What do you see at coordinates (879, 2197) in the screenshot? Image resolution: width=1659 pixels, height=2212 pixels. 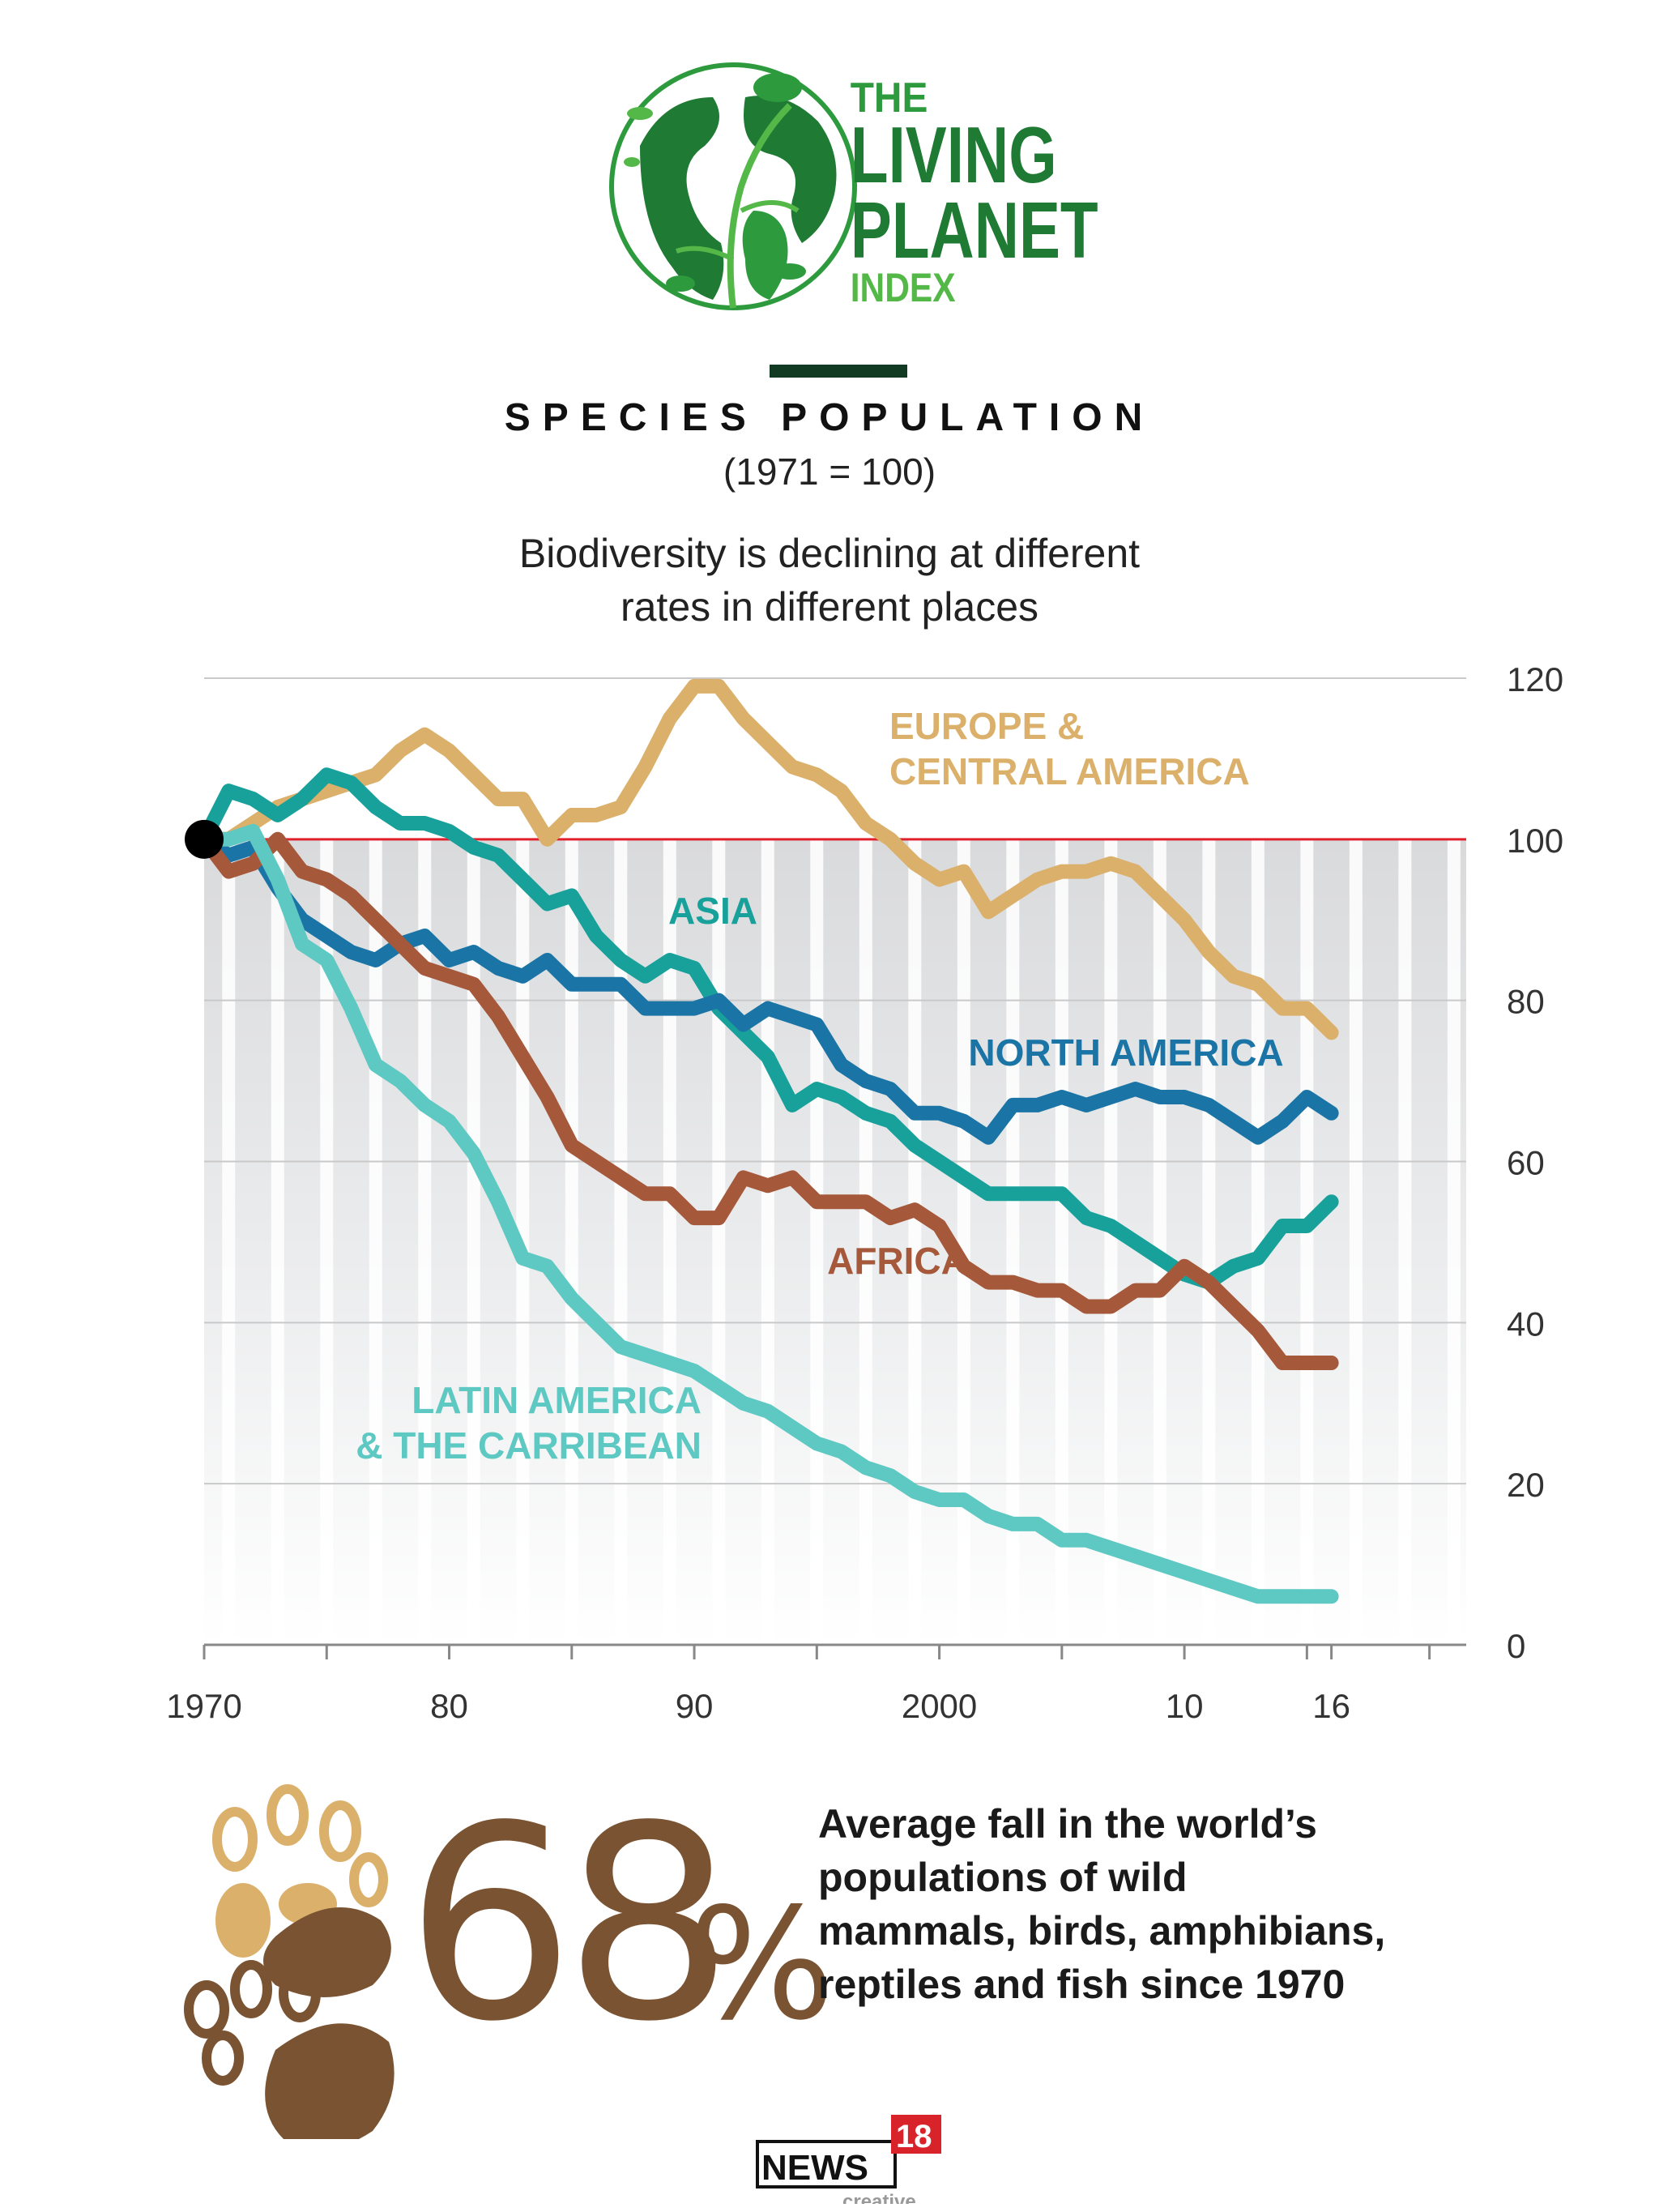 I see `brand-sub: creative` at bounding box center [879, 2197].